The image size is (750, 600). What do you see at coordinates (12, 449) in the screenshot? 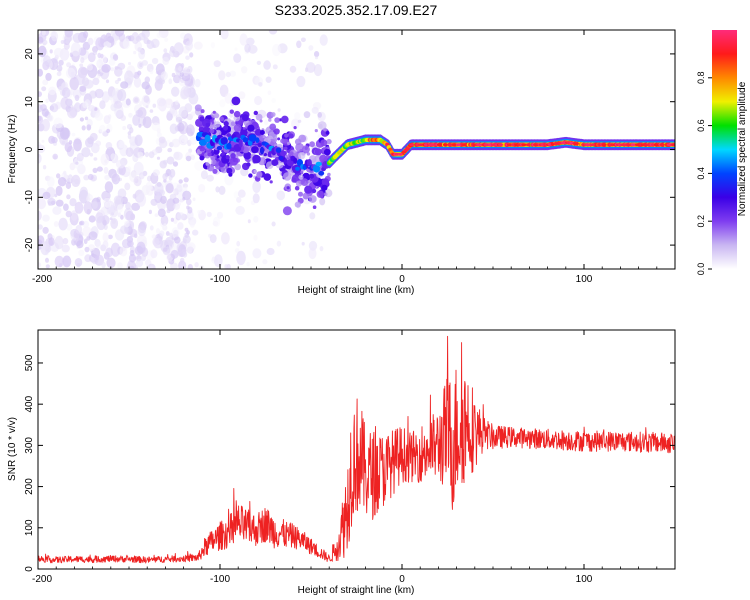
I see `snr-ylabel: SNR (10 * v/v)` at bounding box center [12, 449].